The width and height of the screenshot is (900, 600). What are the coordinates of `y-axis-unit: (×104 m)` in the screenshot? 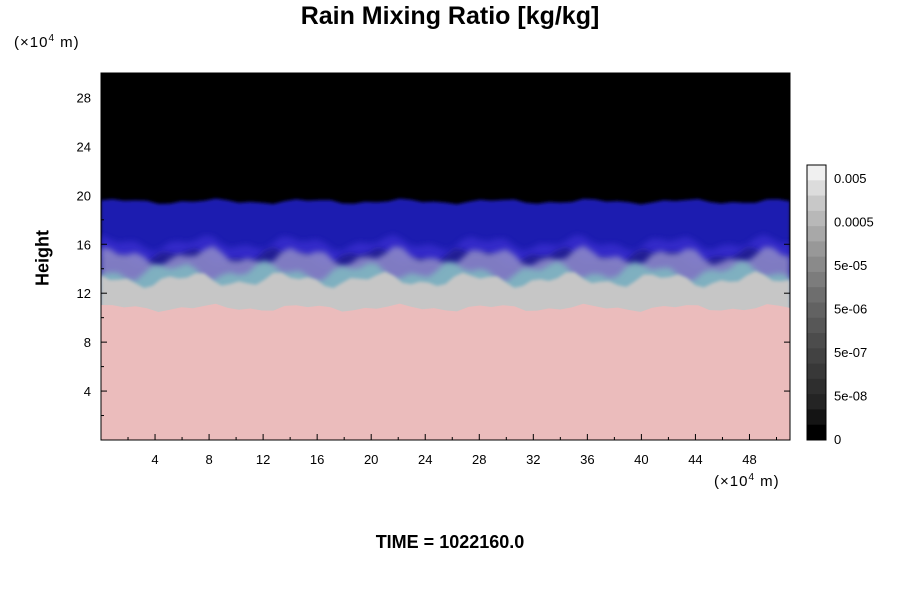 It's located at (47, 42).